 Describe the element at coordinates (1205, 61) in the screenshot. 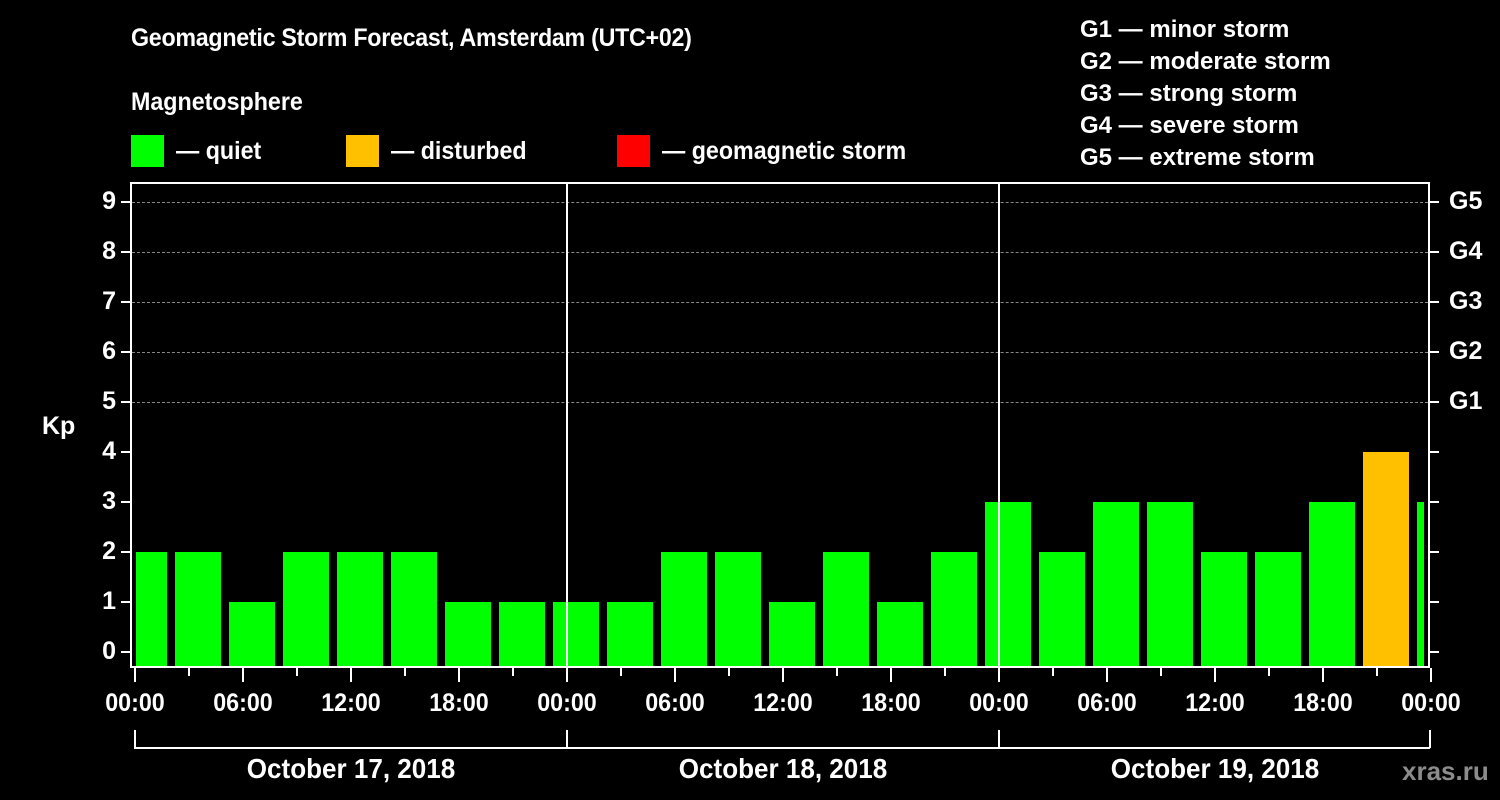

I see `storm-scale-g2: G2 — moderate storm` at that location.